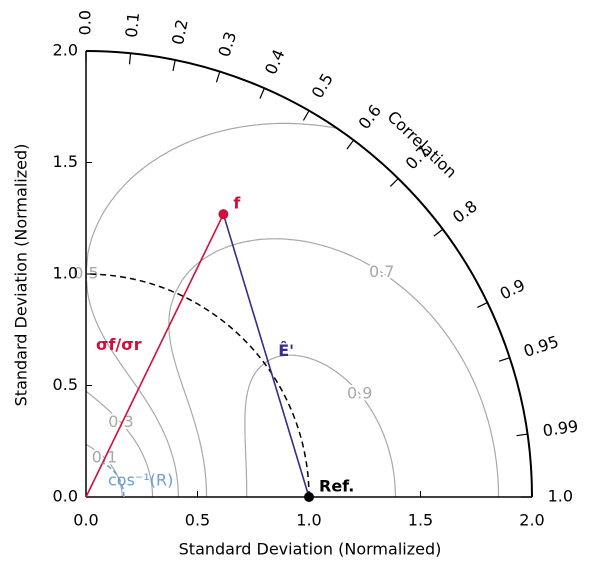 The image size is (591, 568). What do you see at coordinates (370, 117) in the screenshot?
I see `correlation-label: 0.6` at bounding box center [370, 117].